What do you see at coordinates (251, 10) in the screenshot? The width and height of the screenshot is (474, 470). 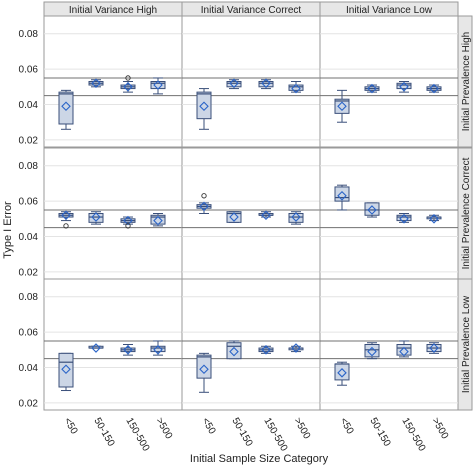 I see `column-strip-label: Initial Variance Correct` at bounding box center [251, 10].